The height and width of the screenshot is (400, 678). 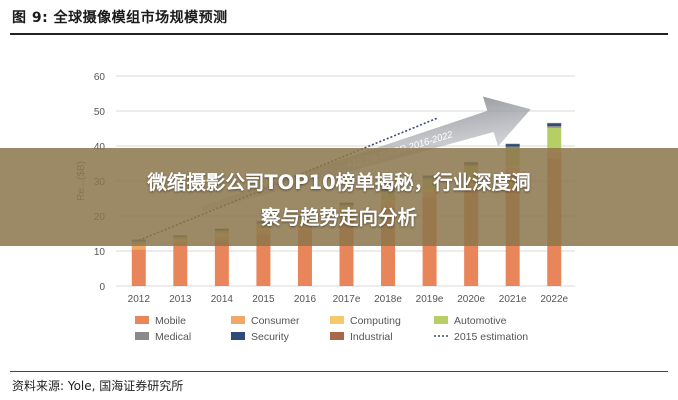 I want to click on legend-item-computing: Computing, so click(x=365, y=321).